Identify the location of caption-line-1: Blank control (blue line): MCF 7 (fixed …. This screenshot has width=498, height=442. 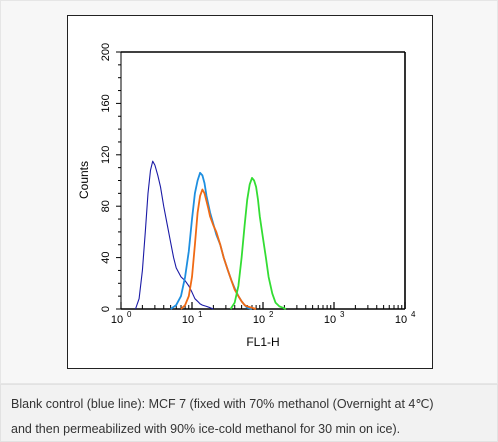
(222, 404).